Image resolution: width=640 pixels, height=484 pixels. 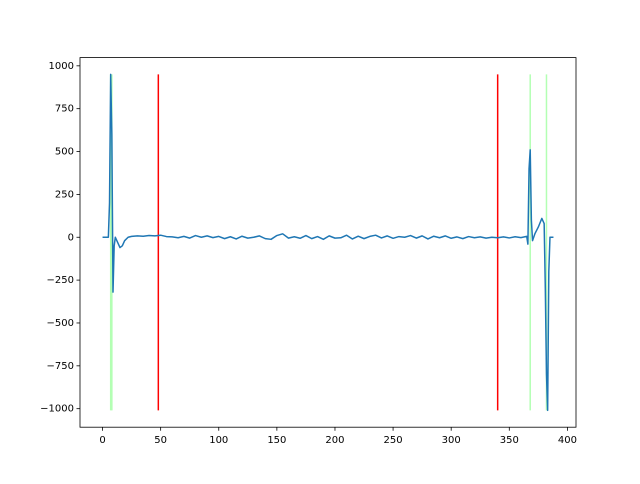 What do you see at coordinates (276, 440) in the screenshot?
I see `x-tick-label: 150` at bounding box center [276, 440].